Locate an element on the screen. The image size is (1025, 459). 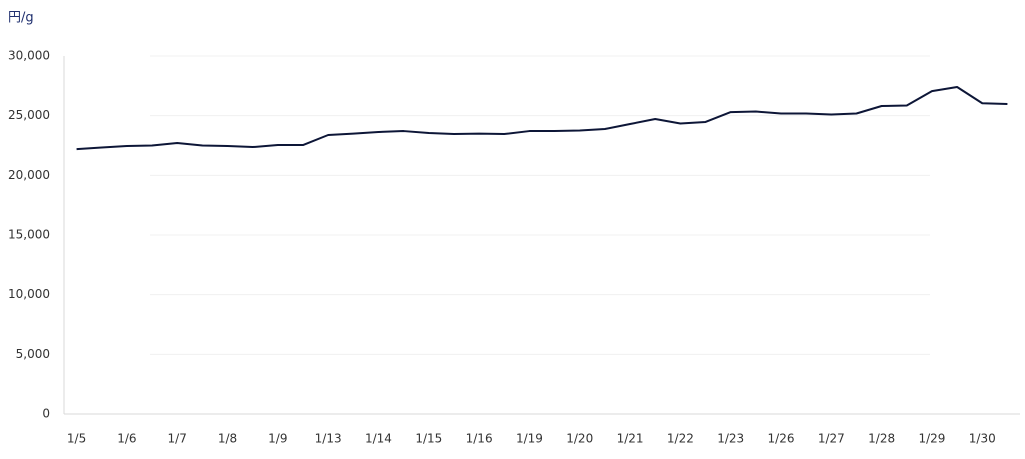
x-tick-label: 1/23 is located at coordinates (730, 439).